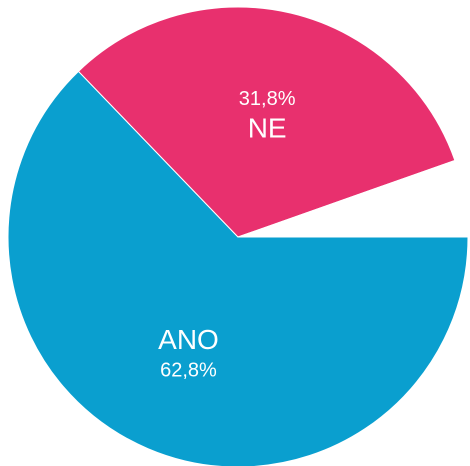  Describe the element at coordinates (267, 127) in the screenshot. I see `slice-label: NE` at that location.